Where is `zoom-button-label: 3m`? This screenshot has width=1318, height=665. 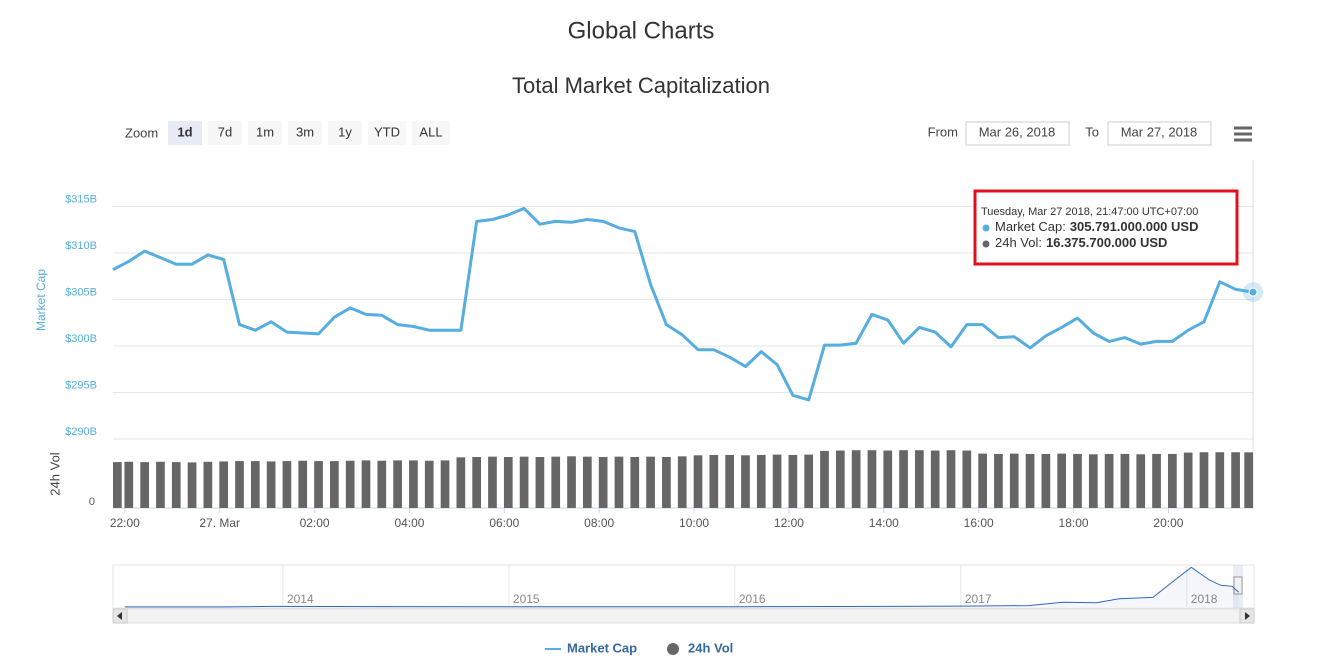
zoom-button-label: 3m is located at coordinates (305, 131).